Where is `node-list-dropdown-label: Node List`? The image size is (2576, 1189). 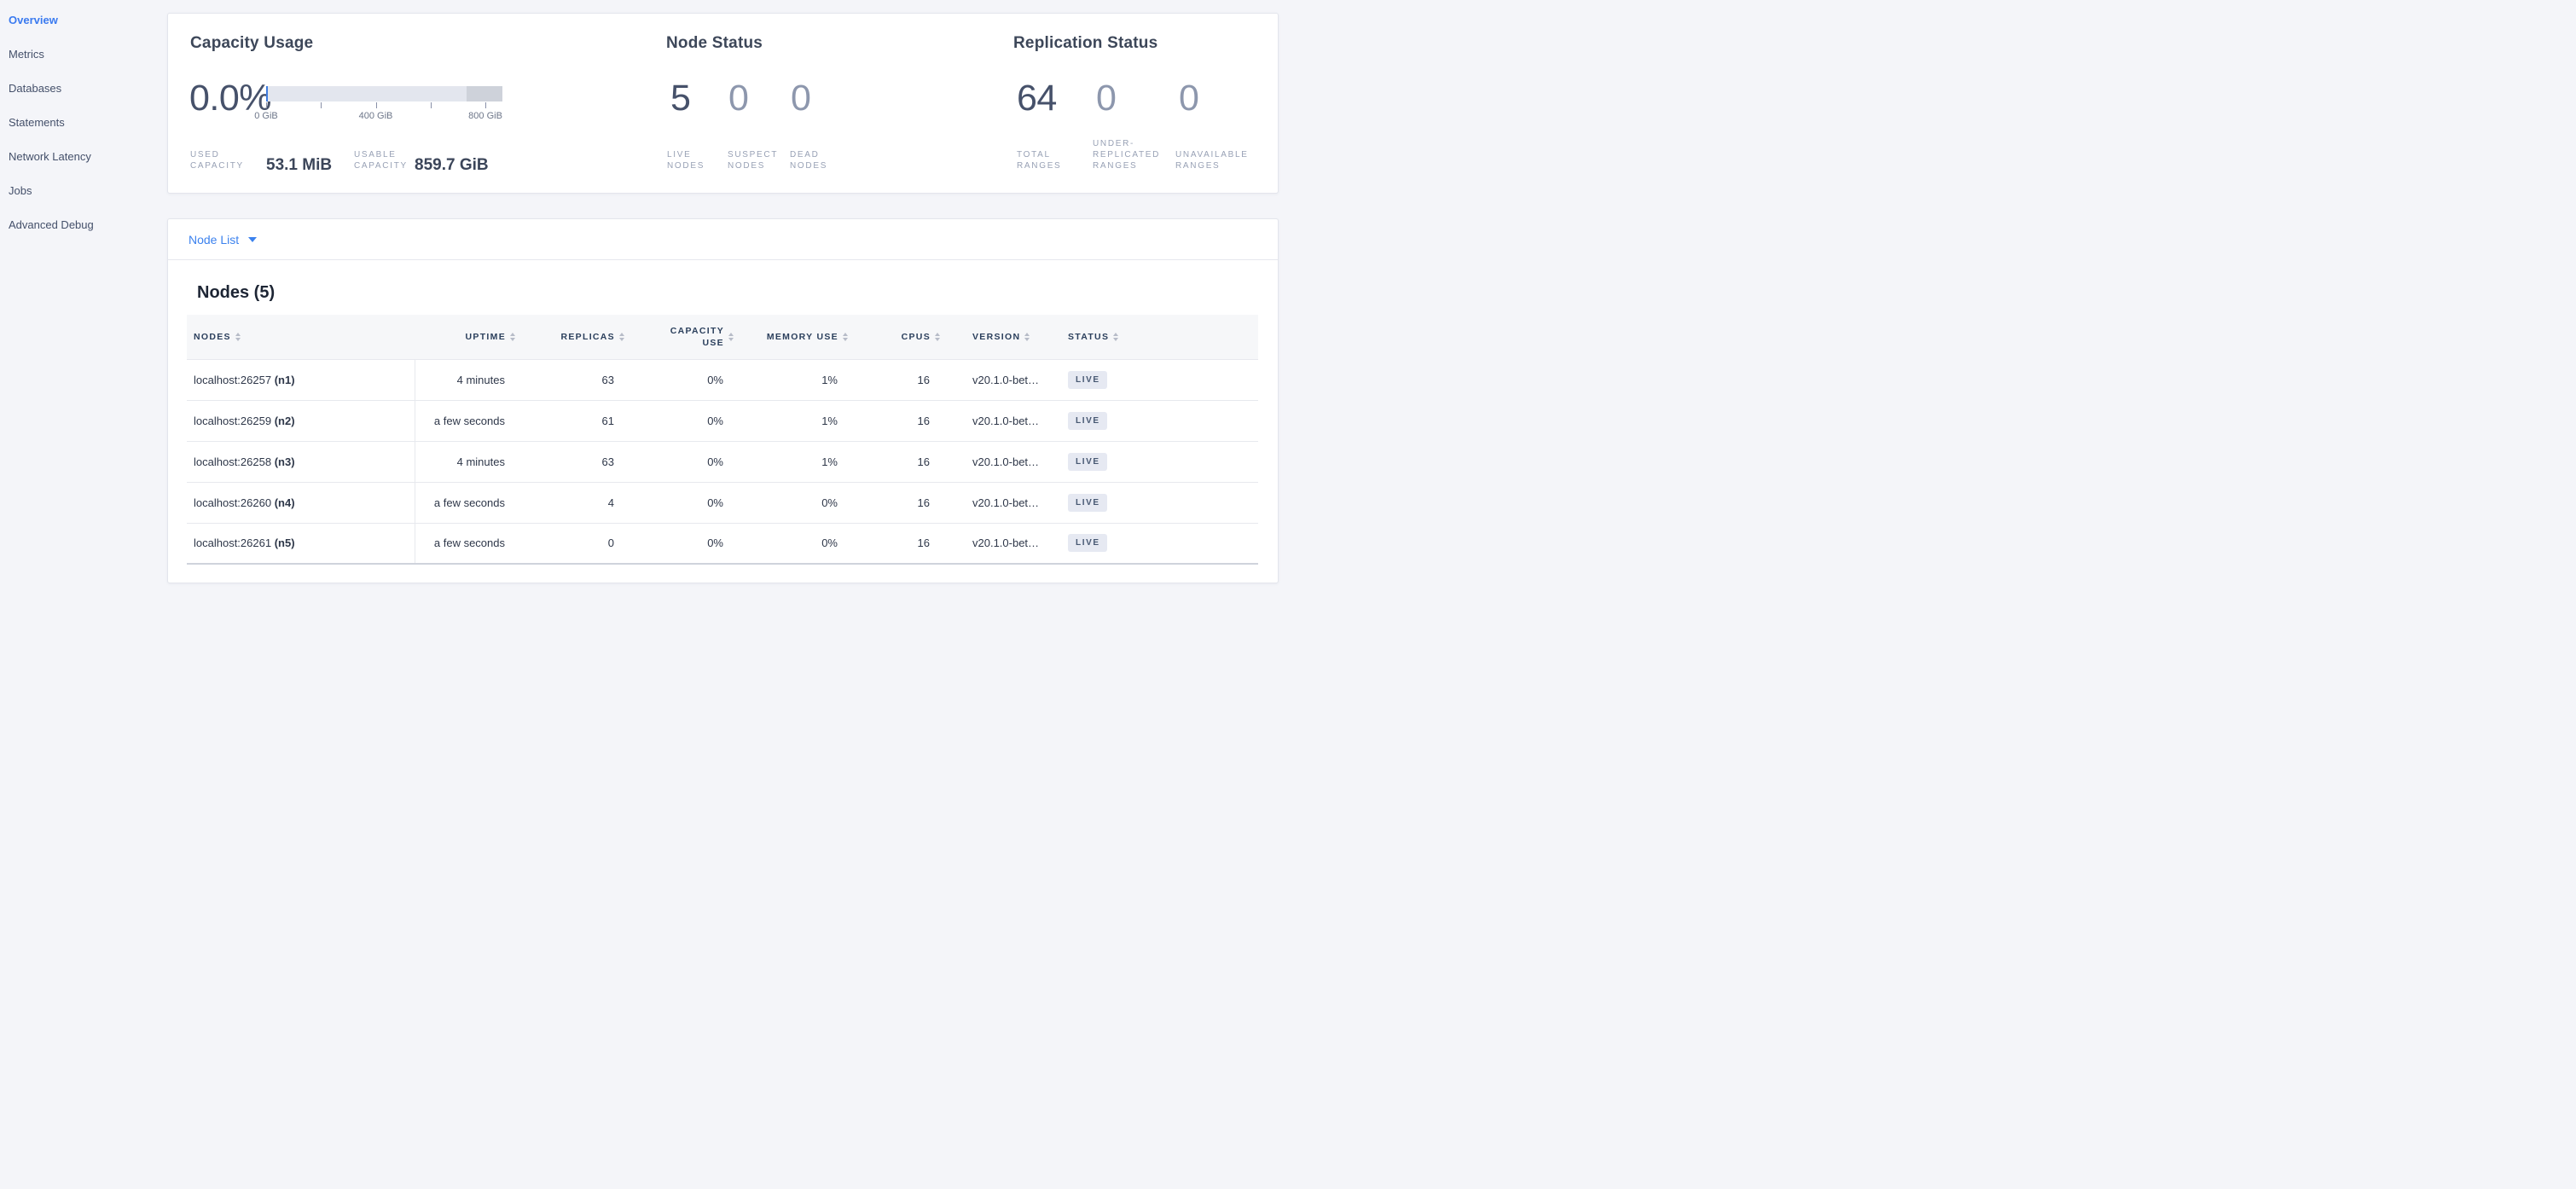 node-list-dropdown-label: Node List is located at coordinates (214, 239).